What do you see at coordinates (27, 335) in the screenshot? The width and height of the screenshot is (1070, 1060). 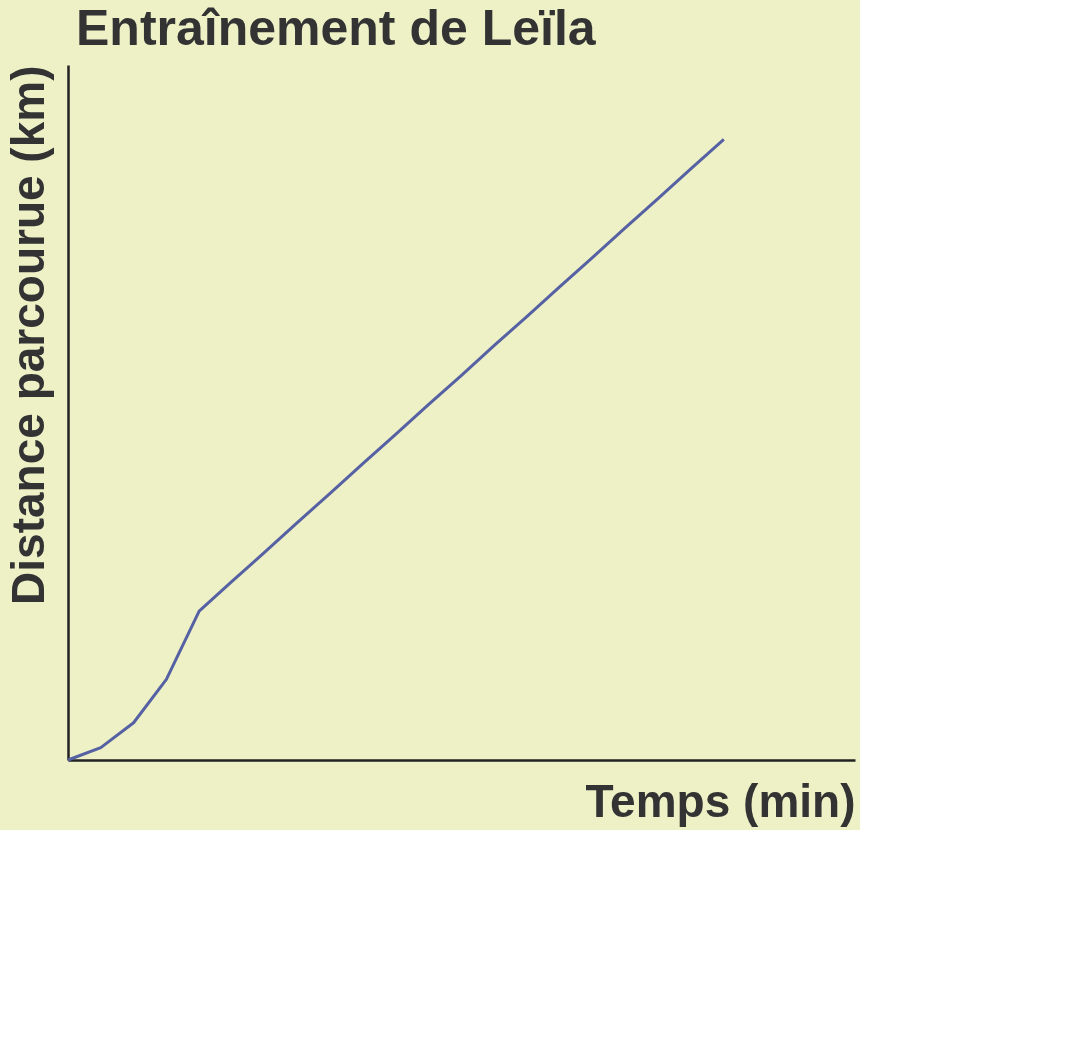 I see `y-axis-title: Distance parcourue (km)` at bounding box center [27, 335].